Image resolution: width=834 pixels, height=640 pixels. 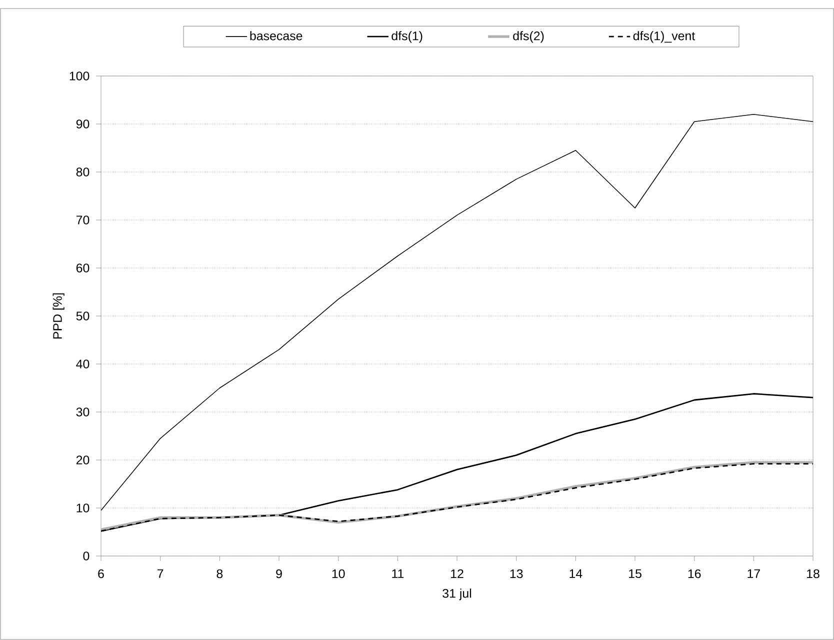 What do you see at coordinates (83, 172) in the screenshot?
I see `y-tick-label: 80` at bounding box center [83, 172].